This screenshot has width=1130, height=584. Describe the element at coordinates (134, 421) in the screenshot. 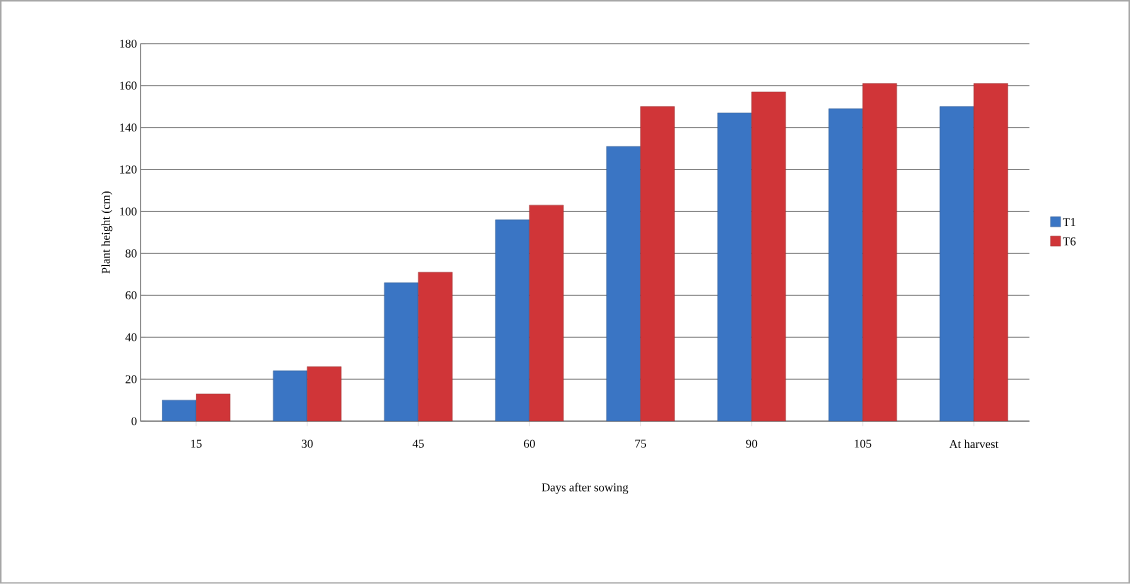

I see `y-tick-label: 0` at that location.